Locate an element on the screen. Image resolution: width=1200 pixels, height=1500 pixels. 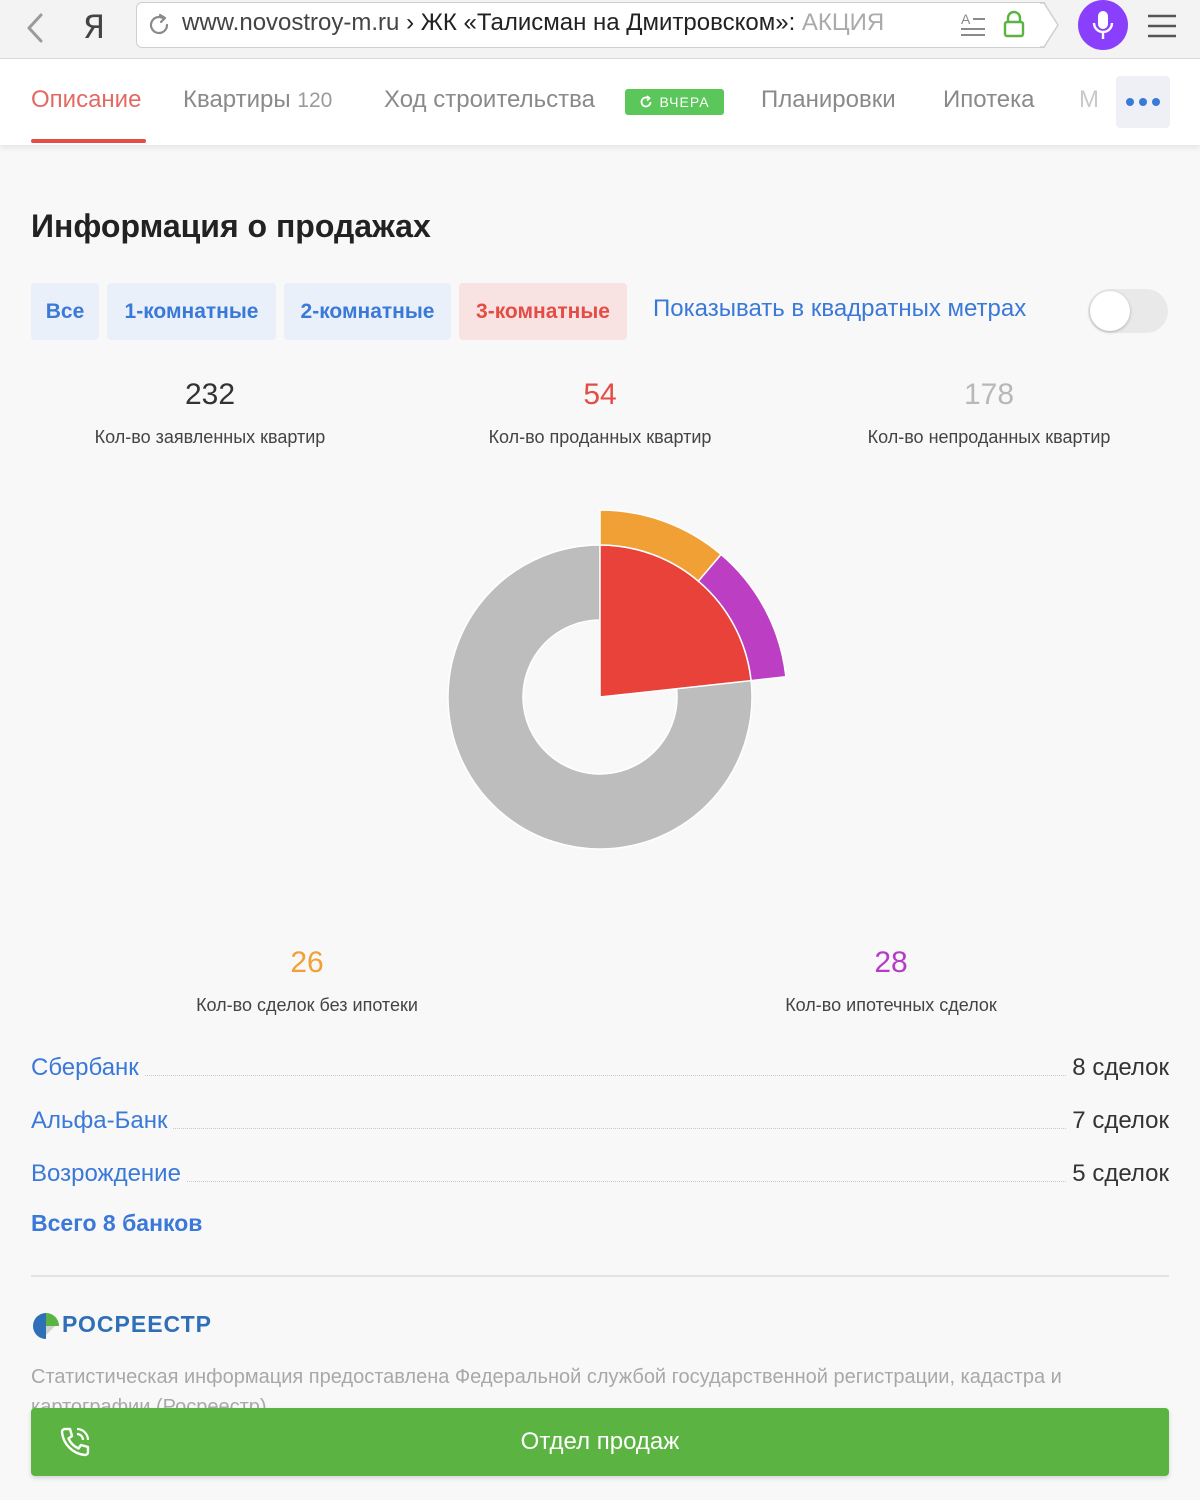
tab-mortgage: Ипотека is located at coordinates (989, 99).